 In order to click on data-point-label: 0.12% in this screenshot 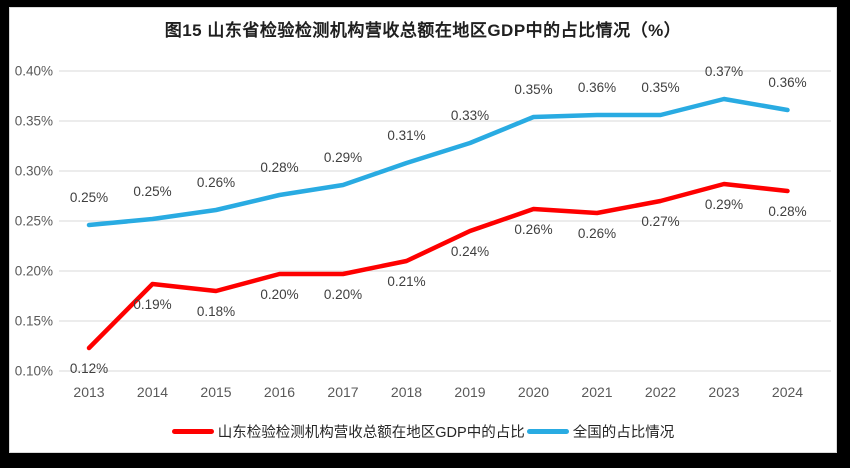, I will do `click(89, 368)`.